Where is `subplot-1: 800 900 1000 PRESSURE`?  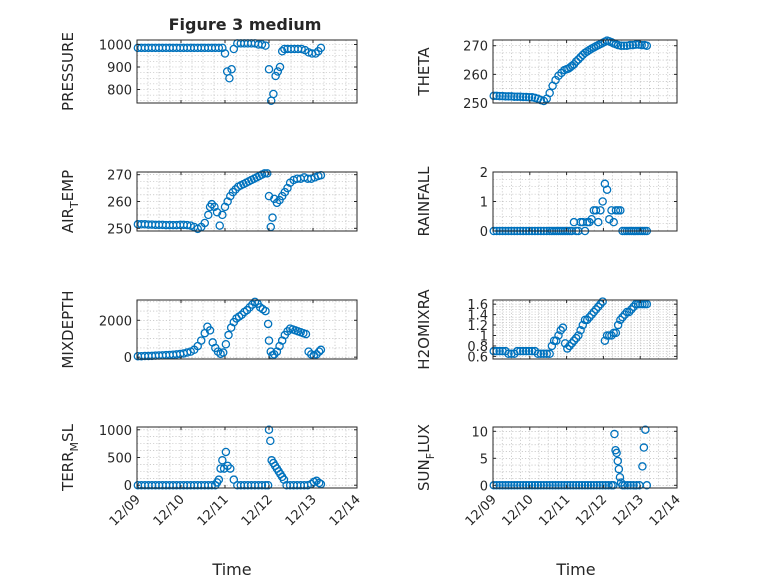 subplot-1: 800 900 1000 PRESSURE is located at coordinates (208, 71).